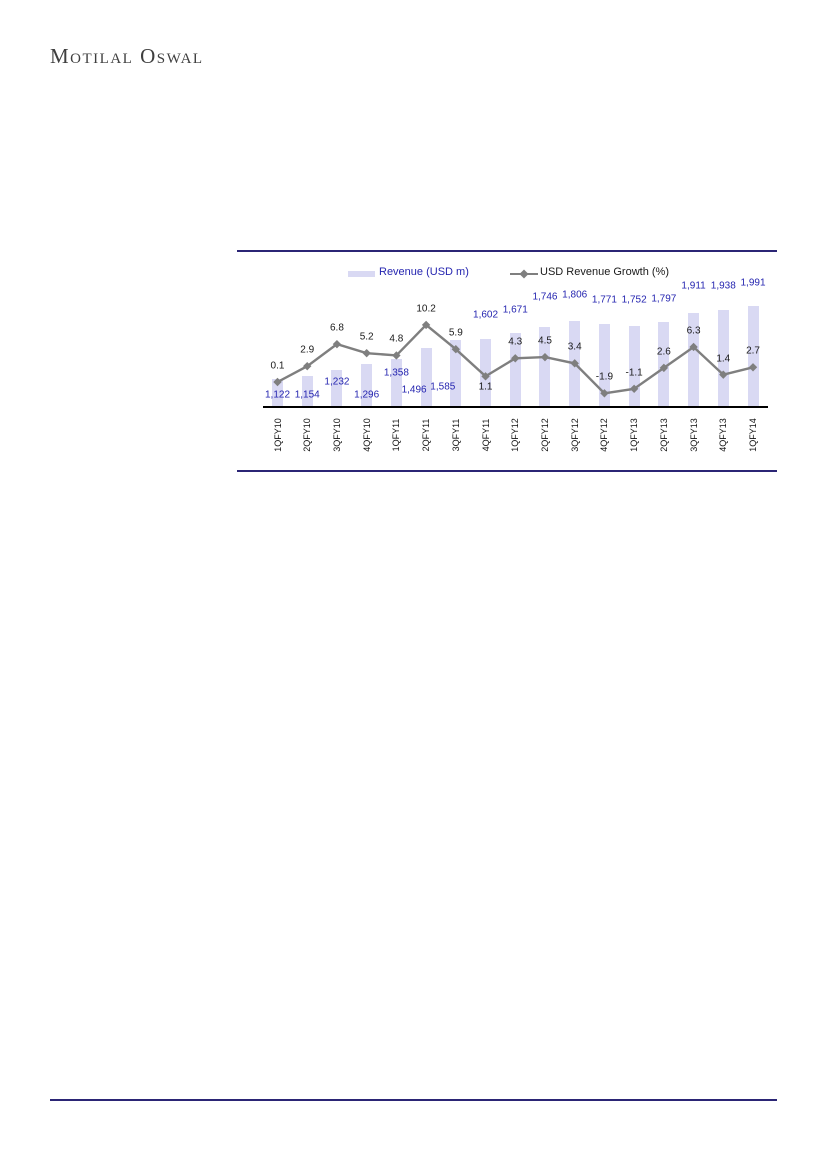 This screenshot has height=1169, width=826. What do you see at coordinates (336, 435) in the screenshot?
I see `x-axis-tick-label: 3QFY10` at bounding box center [336, 435].